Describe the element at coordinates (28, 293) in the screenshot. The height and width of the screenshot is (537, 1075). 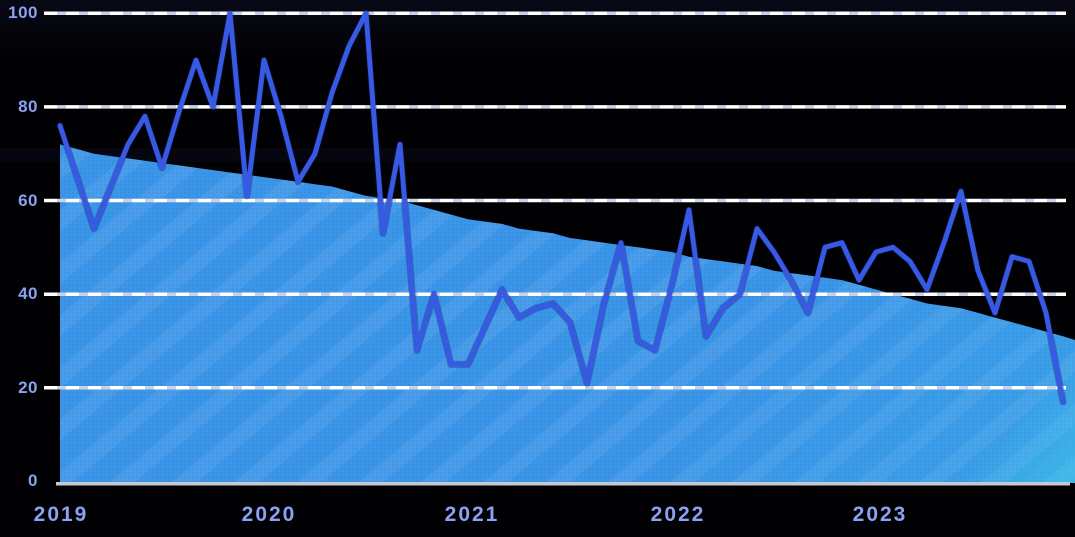
I see `y-axis-label: 40` at that location.